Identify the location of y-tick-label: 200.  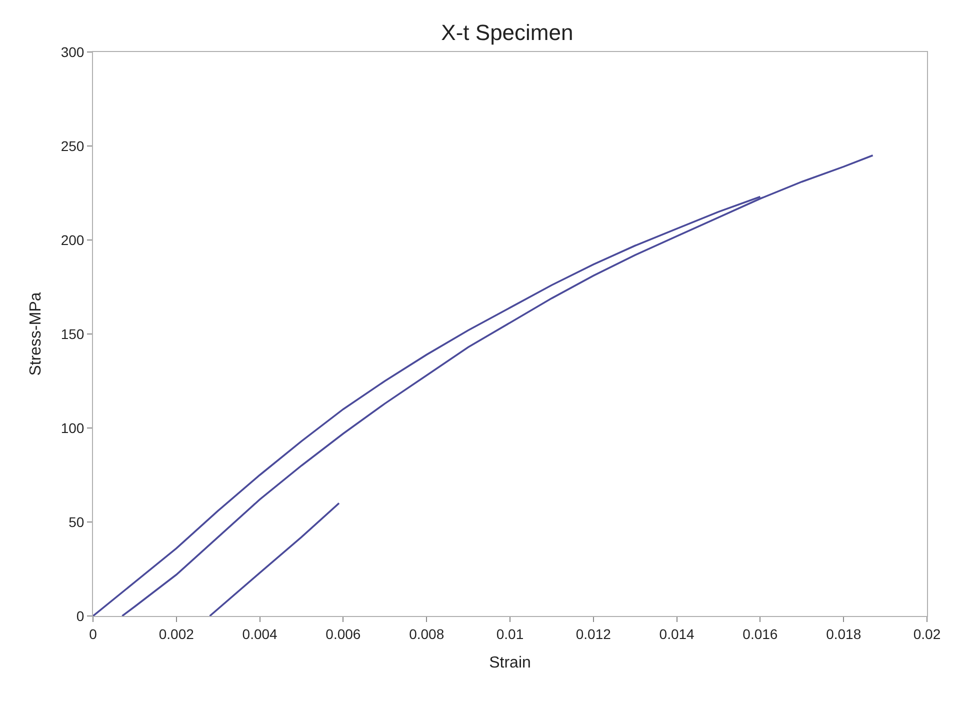
(72, 240).